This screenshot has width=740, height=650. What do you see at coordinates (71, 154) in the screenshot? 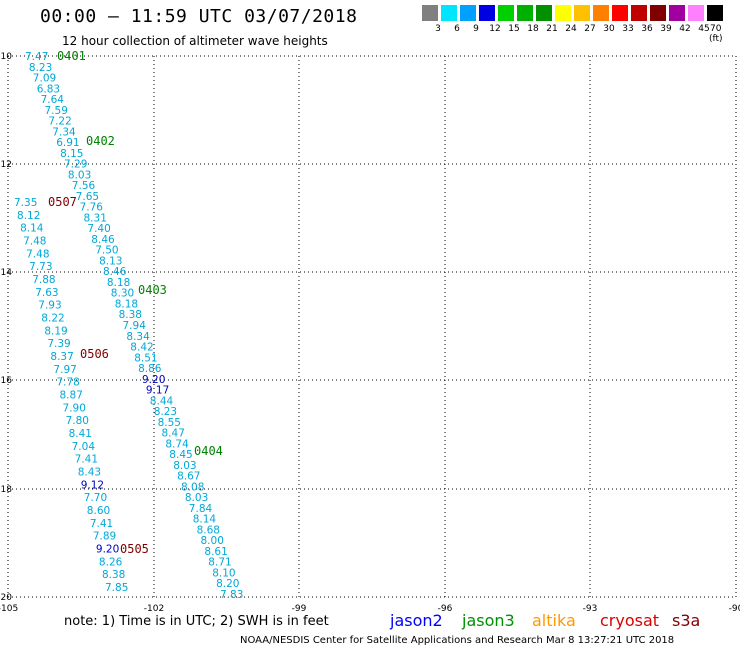
I see `wave-height-value: 8.15` at bounding box center [71, 154].